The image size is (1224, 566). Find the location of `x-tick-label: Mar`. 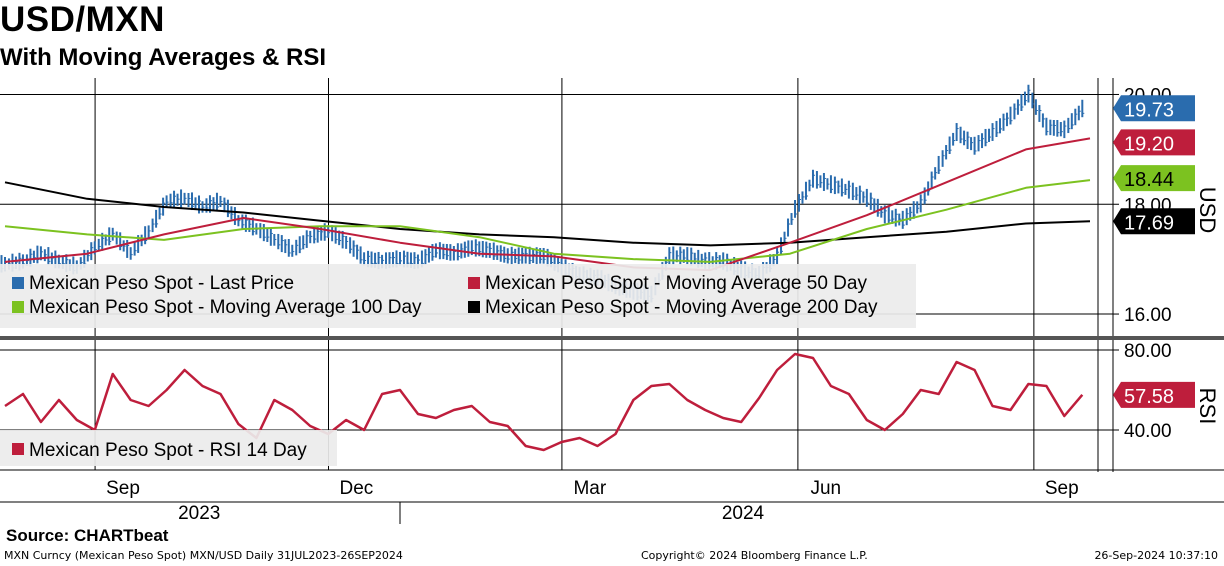

x-tick-label: Mar is located at coordinates (589, 488).